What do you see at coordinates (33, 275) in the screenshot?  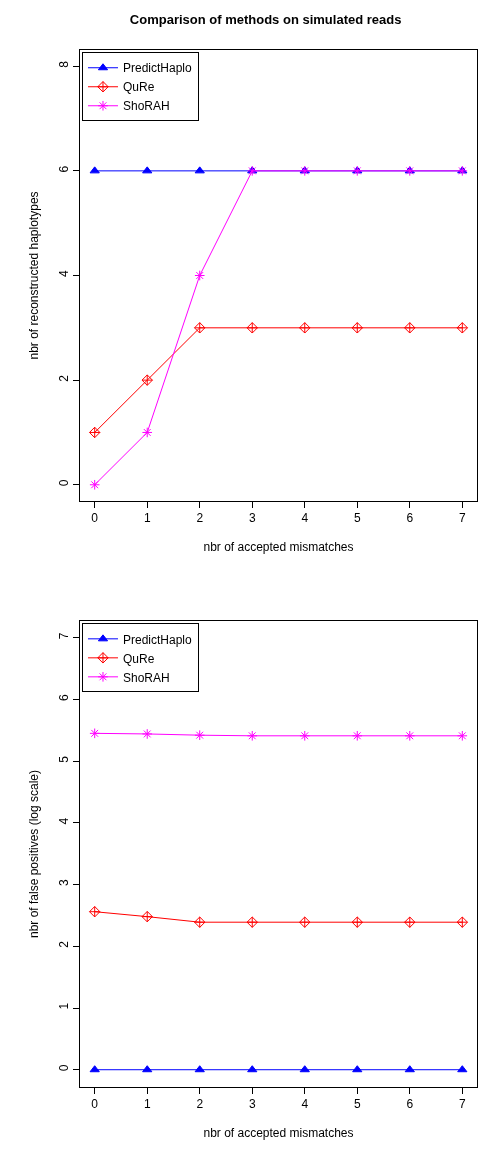 I see `y-axis-title: nbr of reconstructed haplotypes` at bounding box center [33, 275].